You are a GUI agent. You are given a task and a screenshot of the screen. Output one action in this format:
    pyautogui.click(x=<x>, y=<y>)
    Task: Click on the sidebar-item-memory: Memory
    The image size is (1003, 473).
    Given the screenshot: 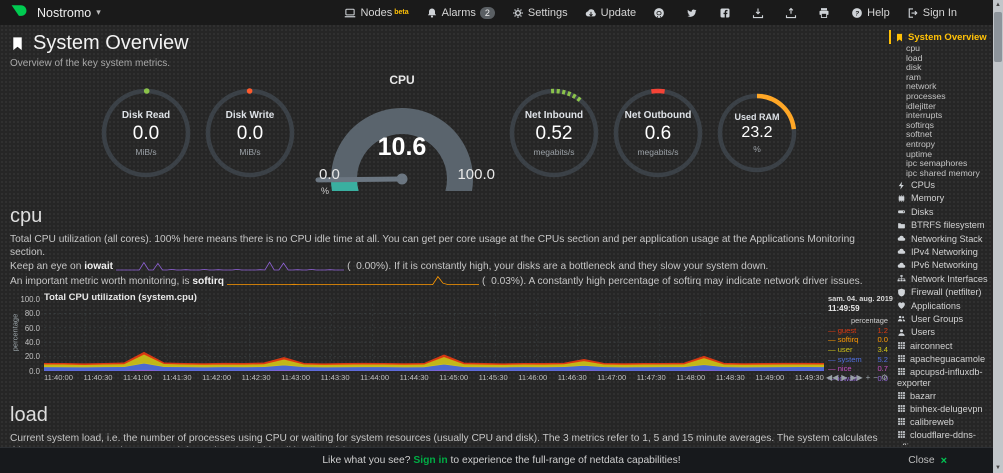 What is the action you would take?
    pyautogui.click(x=944, y=198)
    